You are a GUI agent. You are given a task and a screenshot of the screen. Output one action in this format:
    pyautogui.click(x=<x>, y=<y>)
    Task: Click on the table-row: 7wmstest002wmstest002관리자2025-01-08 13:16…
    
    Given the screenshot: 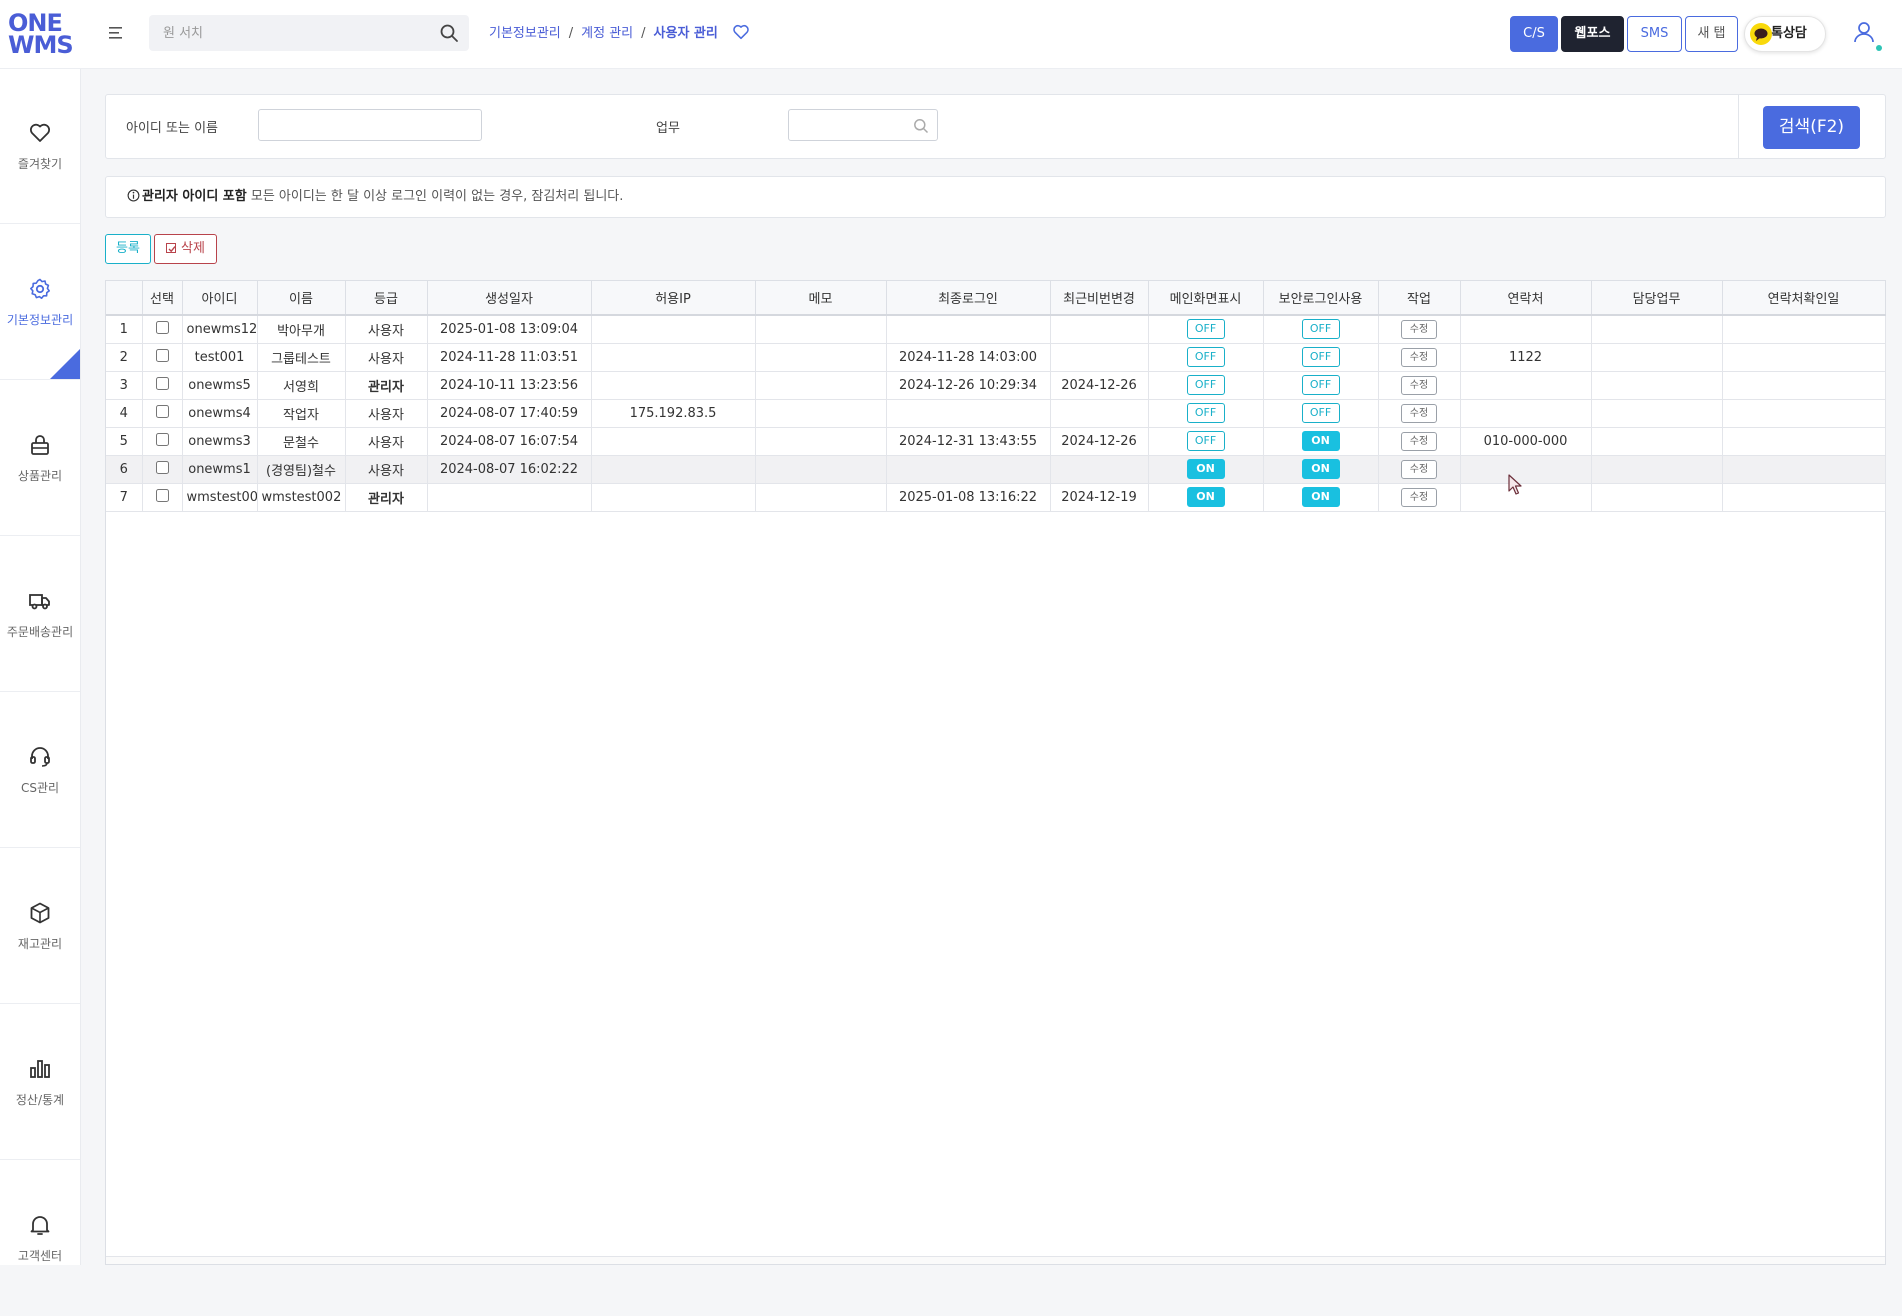 What is the action you would take?
    pyautogui.click(x=996, y=497)
    